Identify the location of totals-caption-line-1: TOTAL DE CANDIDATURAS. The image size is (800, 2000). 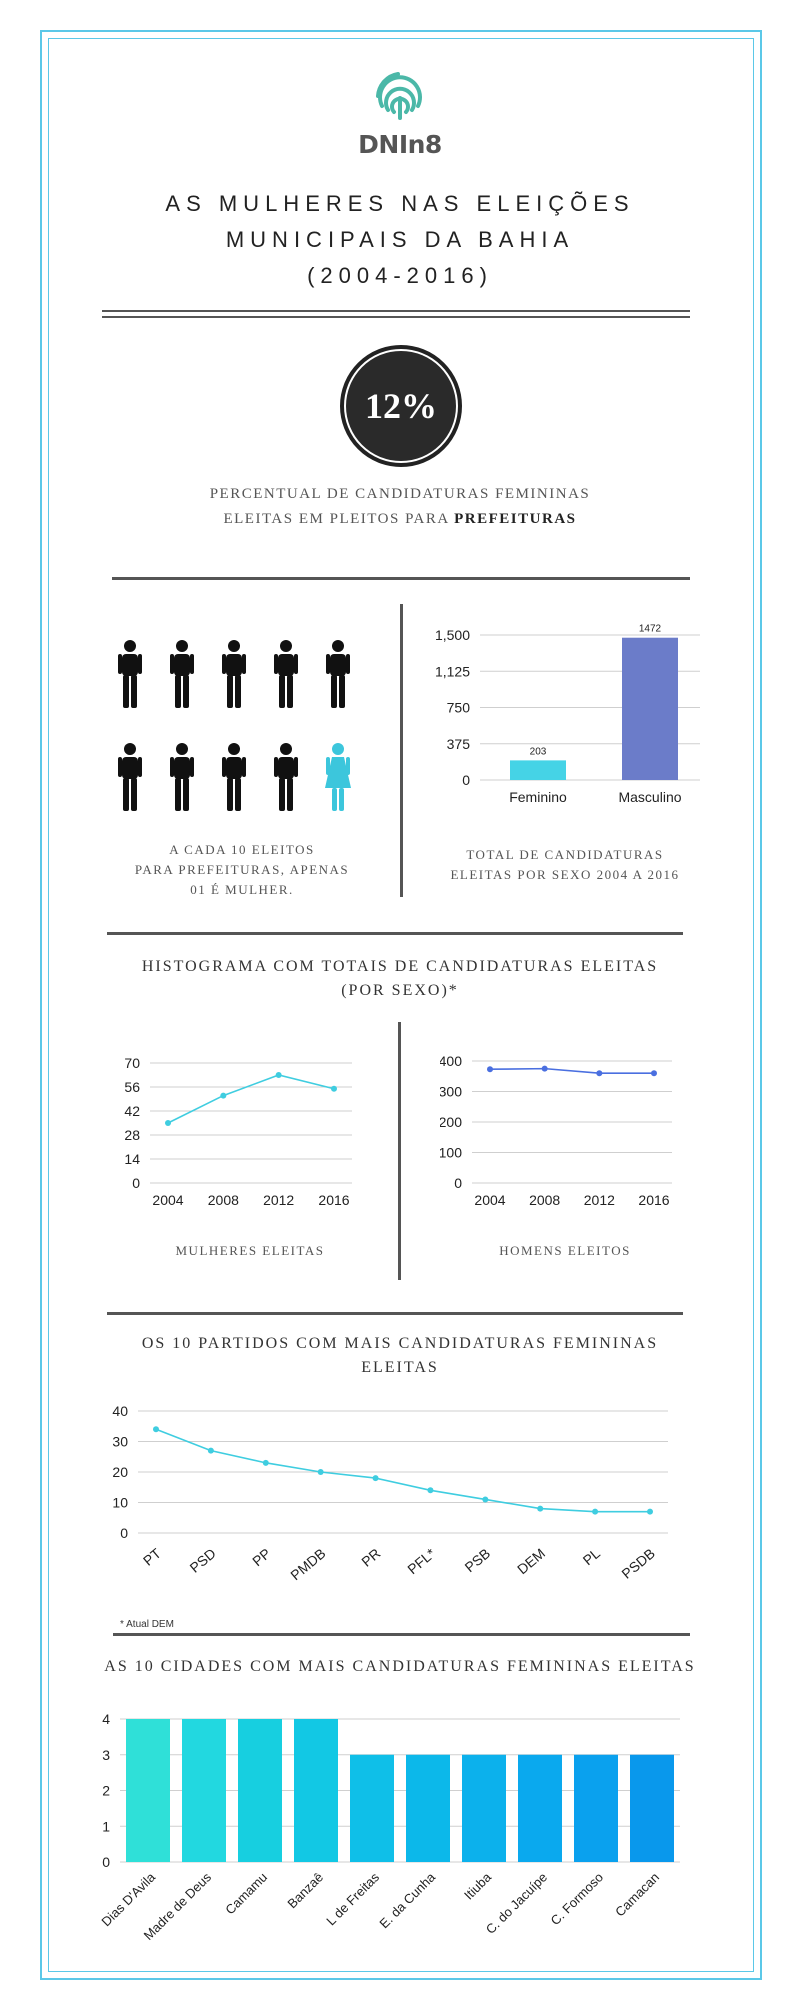
(565, 854).